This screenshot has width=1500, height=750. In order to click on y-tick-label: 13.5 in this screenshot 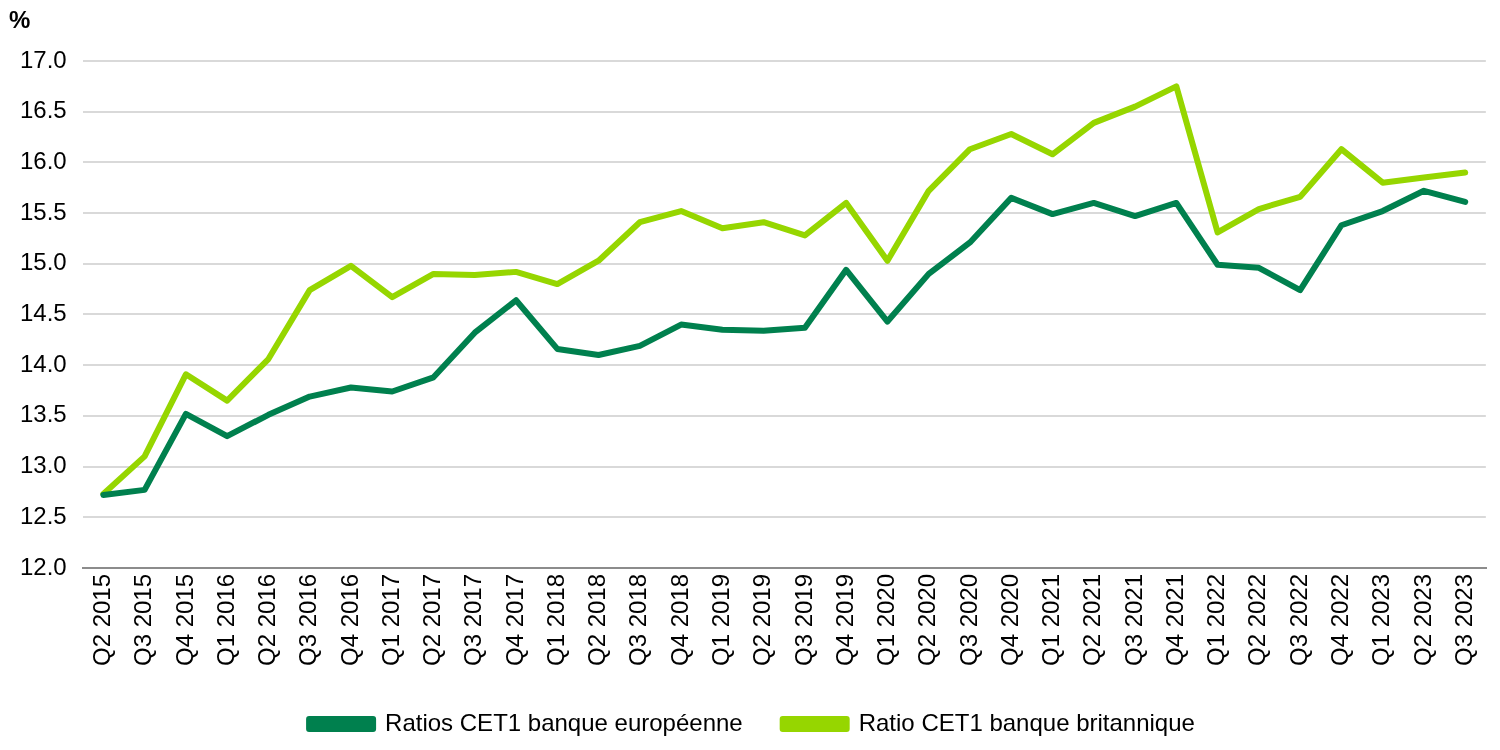, I will do `click(43, 414)`.